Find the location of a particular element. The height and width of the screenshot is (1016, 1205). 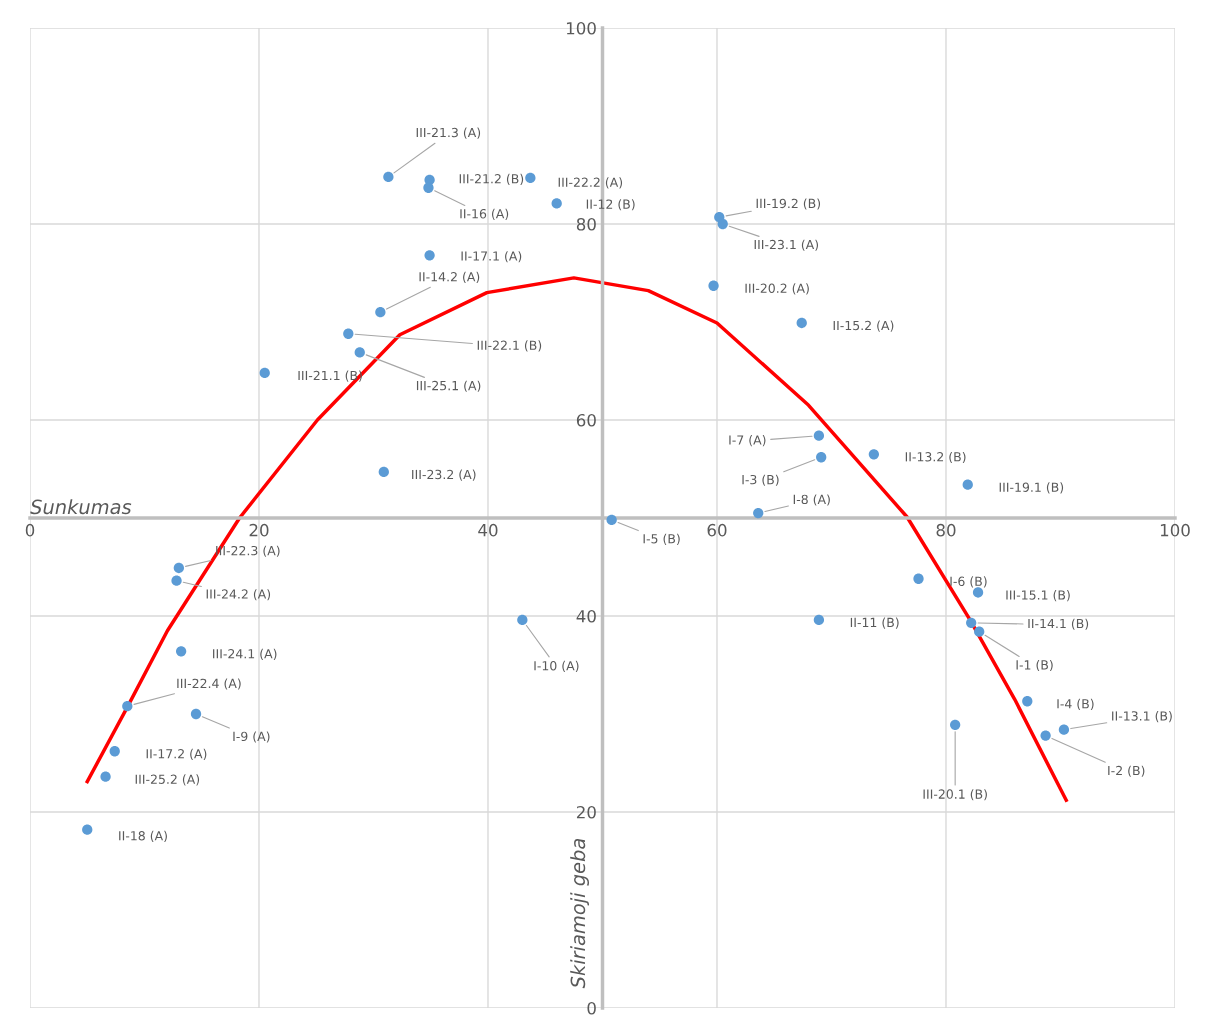

annotation: II-14.2 (A) is located at coordinates (449, 277).